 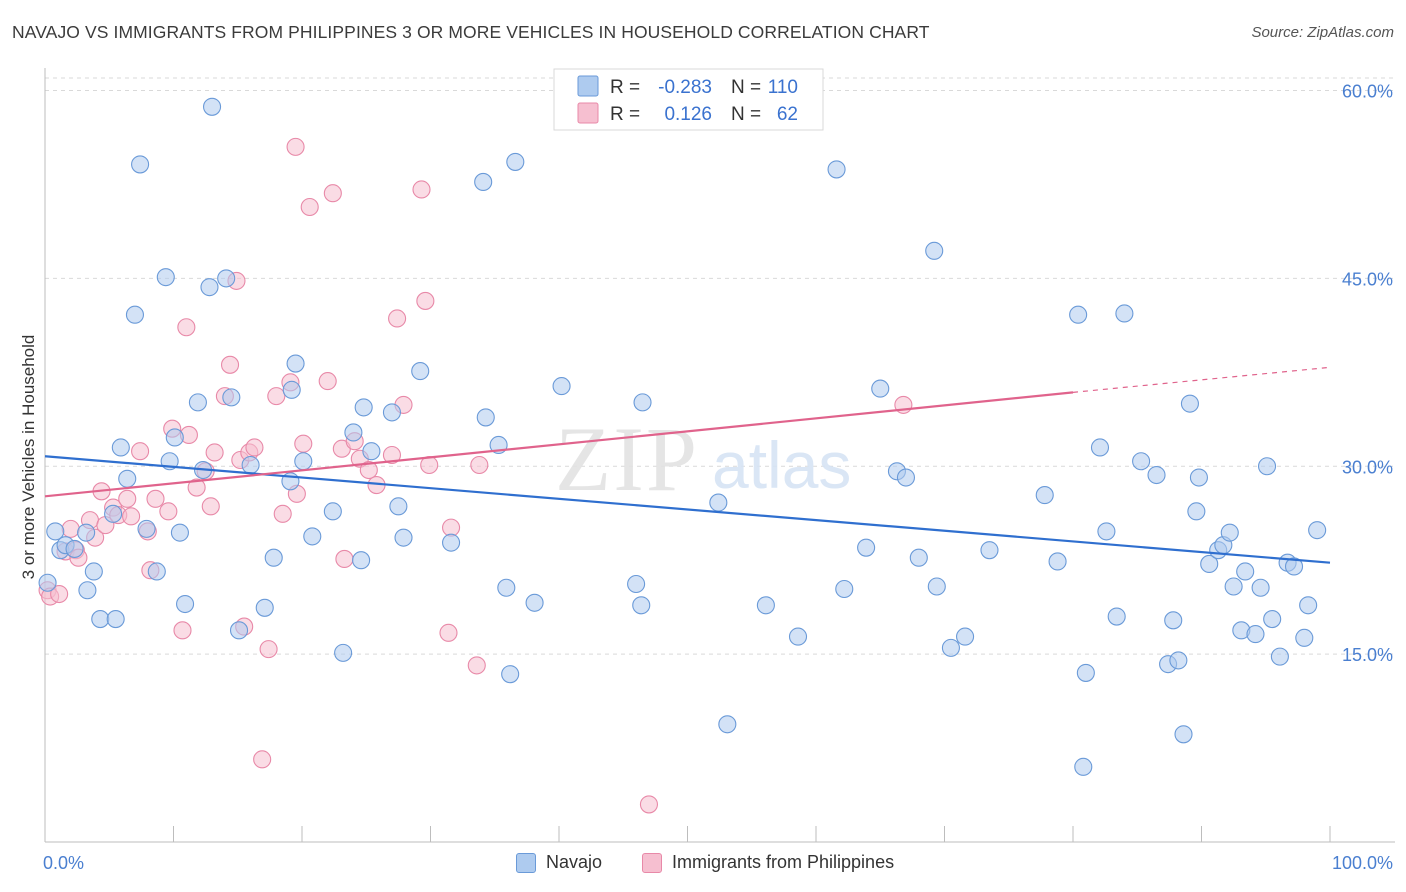 What do you see at coordinates (652, 862) in the screenshot?
I see `legend-swatch-philippines-bottom` at bounding box center [652, 862].